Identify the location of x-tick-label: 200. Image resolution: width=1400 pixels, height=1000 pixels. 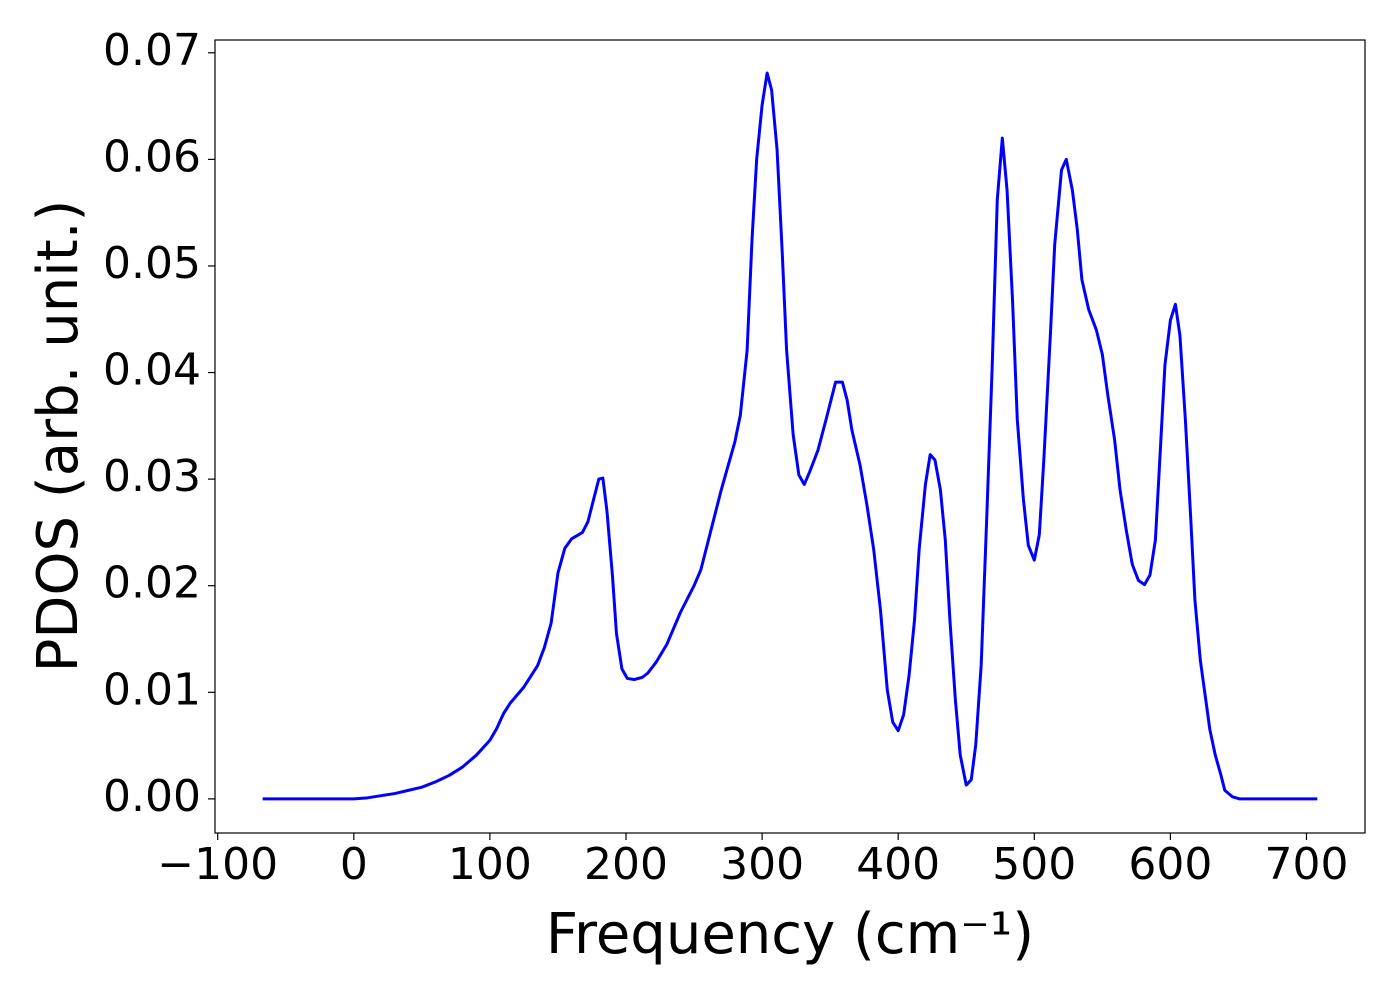
(626, 864).